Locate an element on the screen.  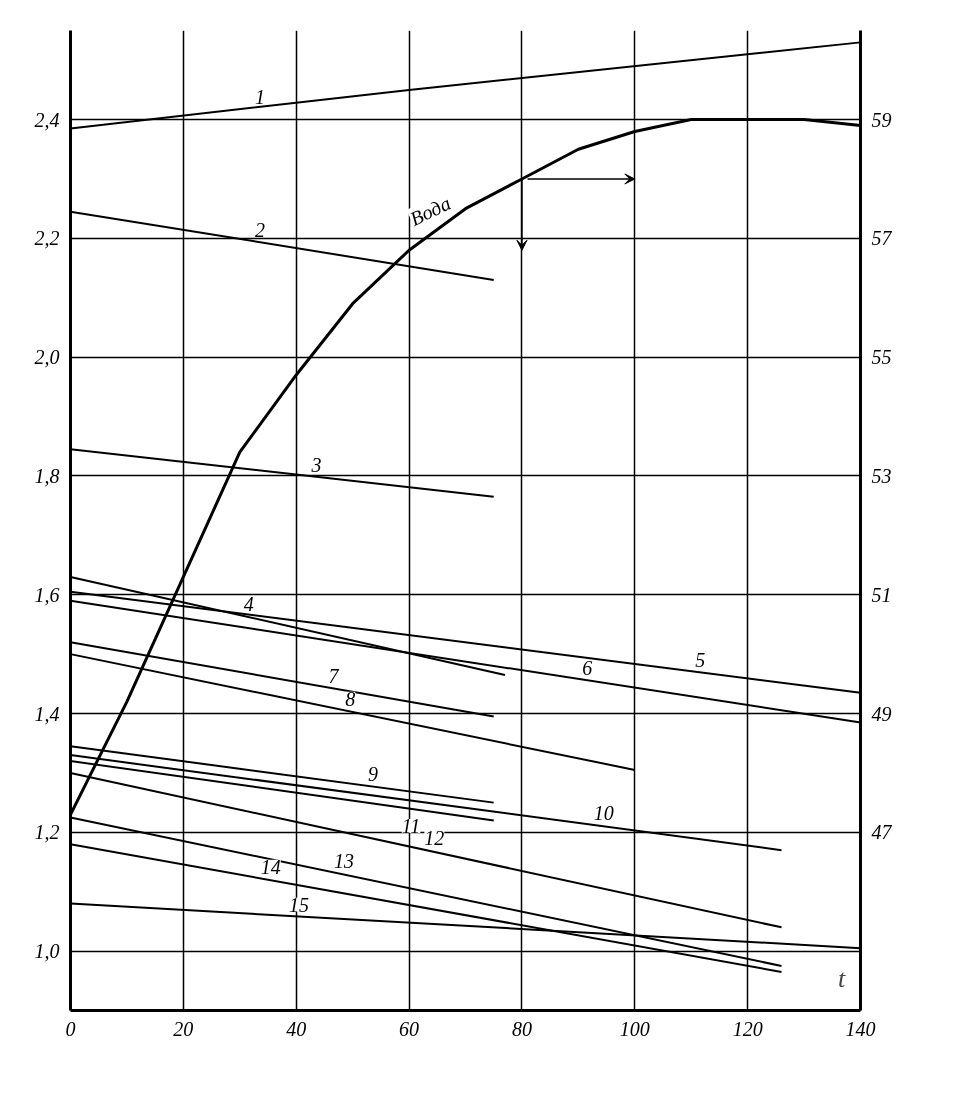
x-tick-label: 0 is located at coordinates (70, 1028).